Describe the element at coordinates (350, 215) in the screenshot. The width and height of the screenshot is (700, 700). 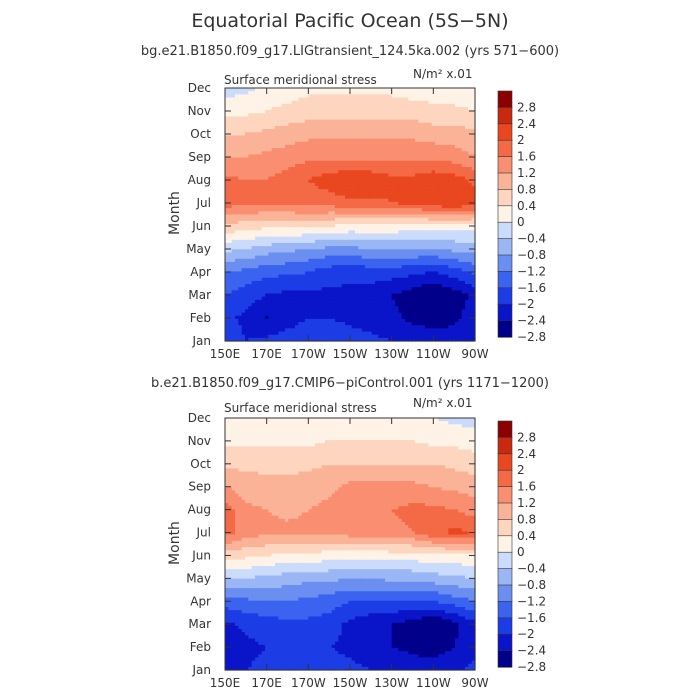
I see `panel-1-field` at that location.